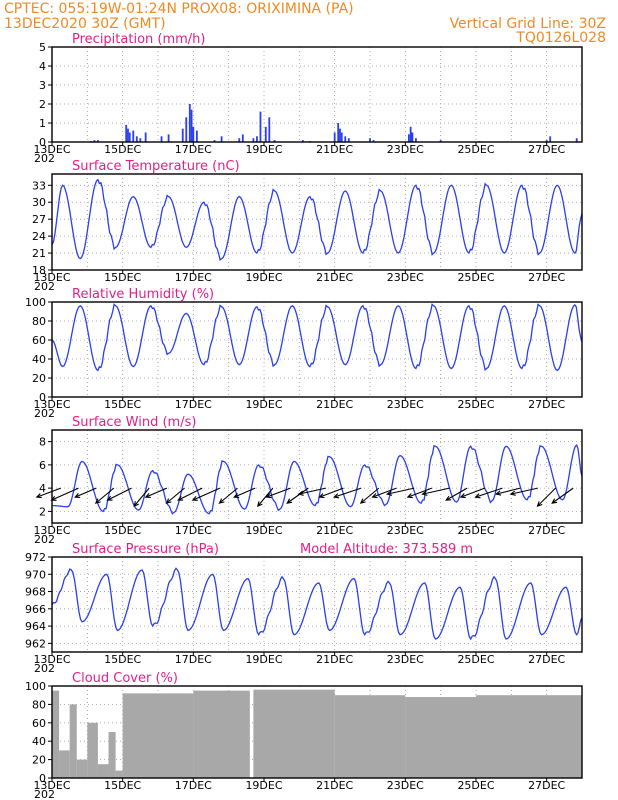  Describe the element at coordinates (39, 253) in the screenshot. I see `y-tick-label: 21` at that location.